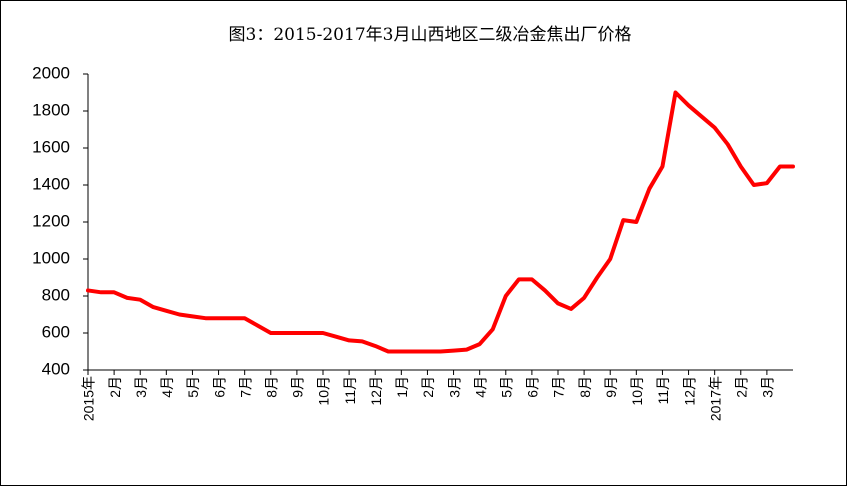 This screenshot has height=486, width=847. Describe the element at coordinates (51, 257) in the screenshot. I see `y-tick-label: 1000` at that location.